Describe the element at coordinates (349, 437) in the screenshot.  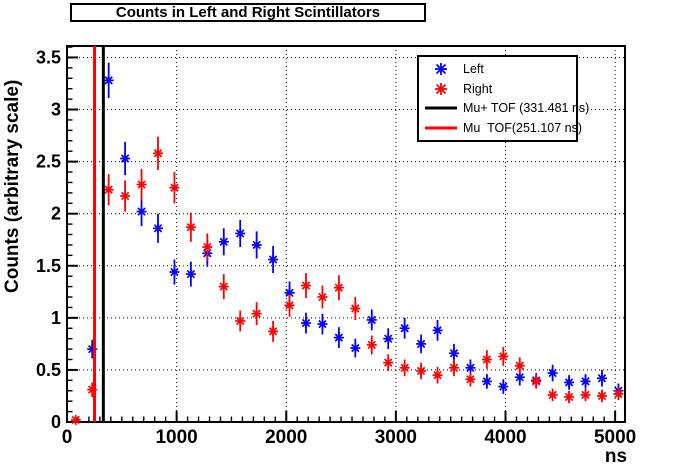
I see `x-tick-labels: 0 1000 2000 3000 4000 5000` at that location.